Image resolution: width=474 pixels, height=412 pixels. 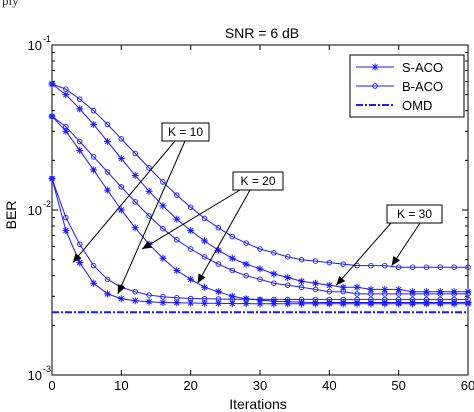 What do you see at coordinates (47, 39) in the screenshot?
I see `y-tick-exponent: -1` at bounding box center [47, 39].